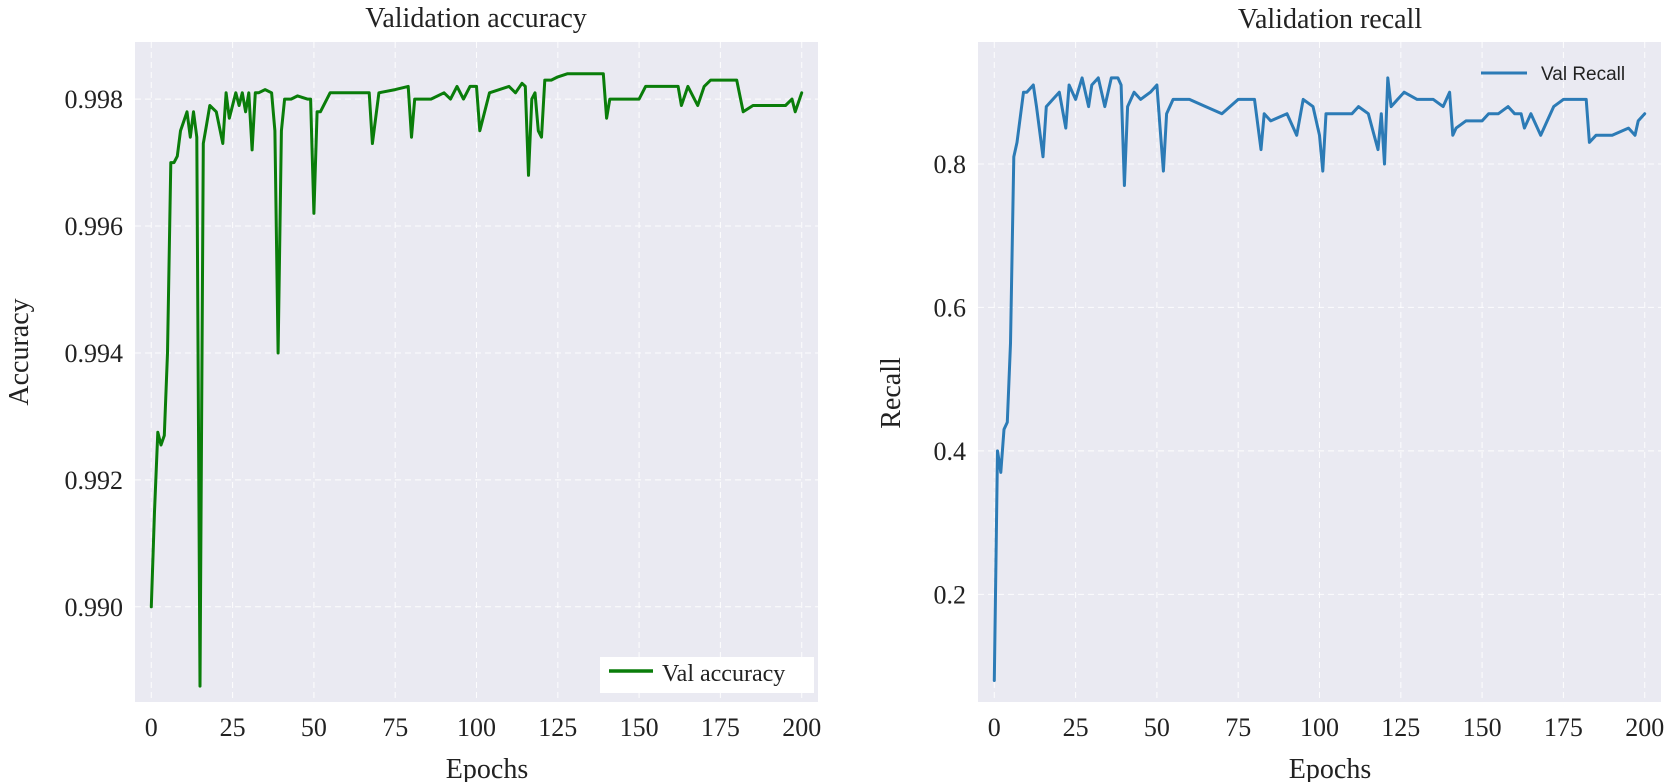 The height and width of the screenshot is (782, 1671). I want to click on accuracy-legend-label: Val accuracy, so click(723, 674).